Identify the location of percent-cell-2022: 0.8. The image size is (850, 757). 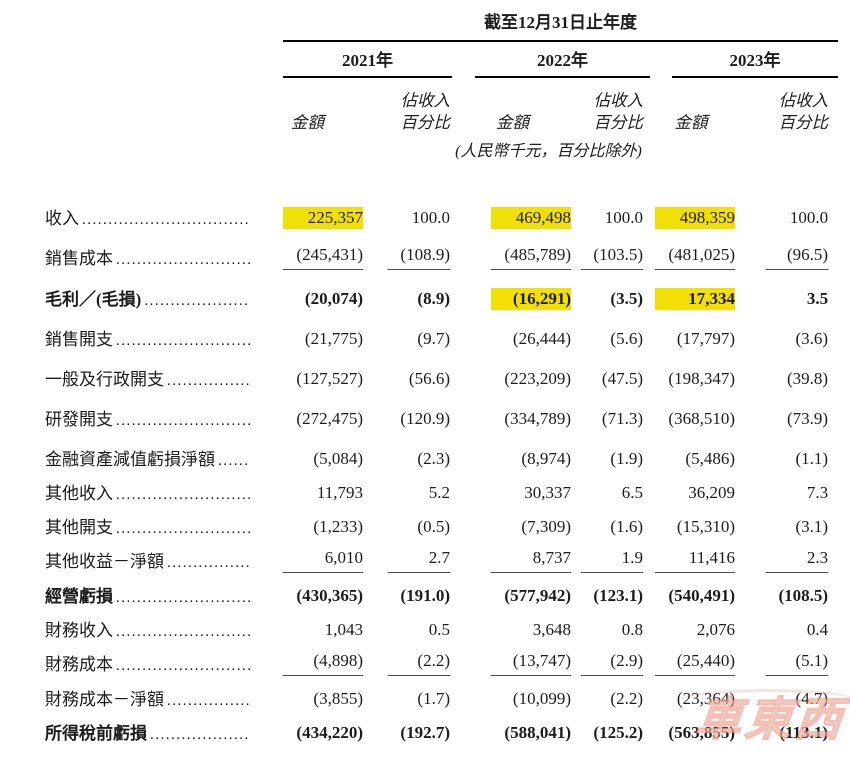
(632, 629).